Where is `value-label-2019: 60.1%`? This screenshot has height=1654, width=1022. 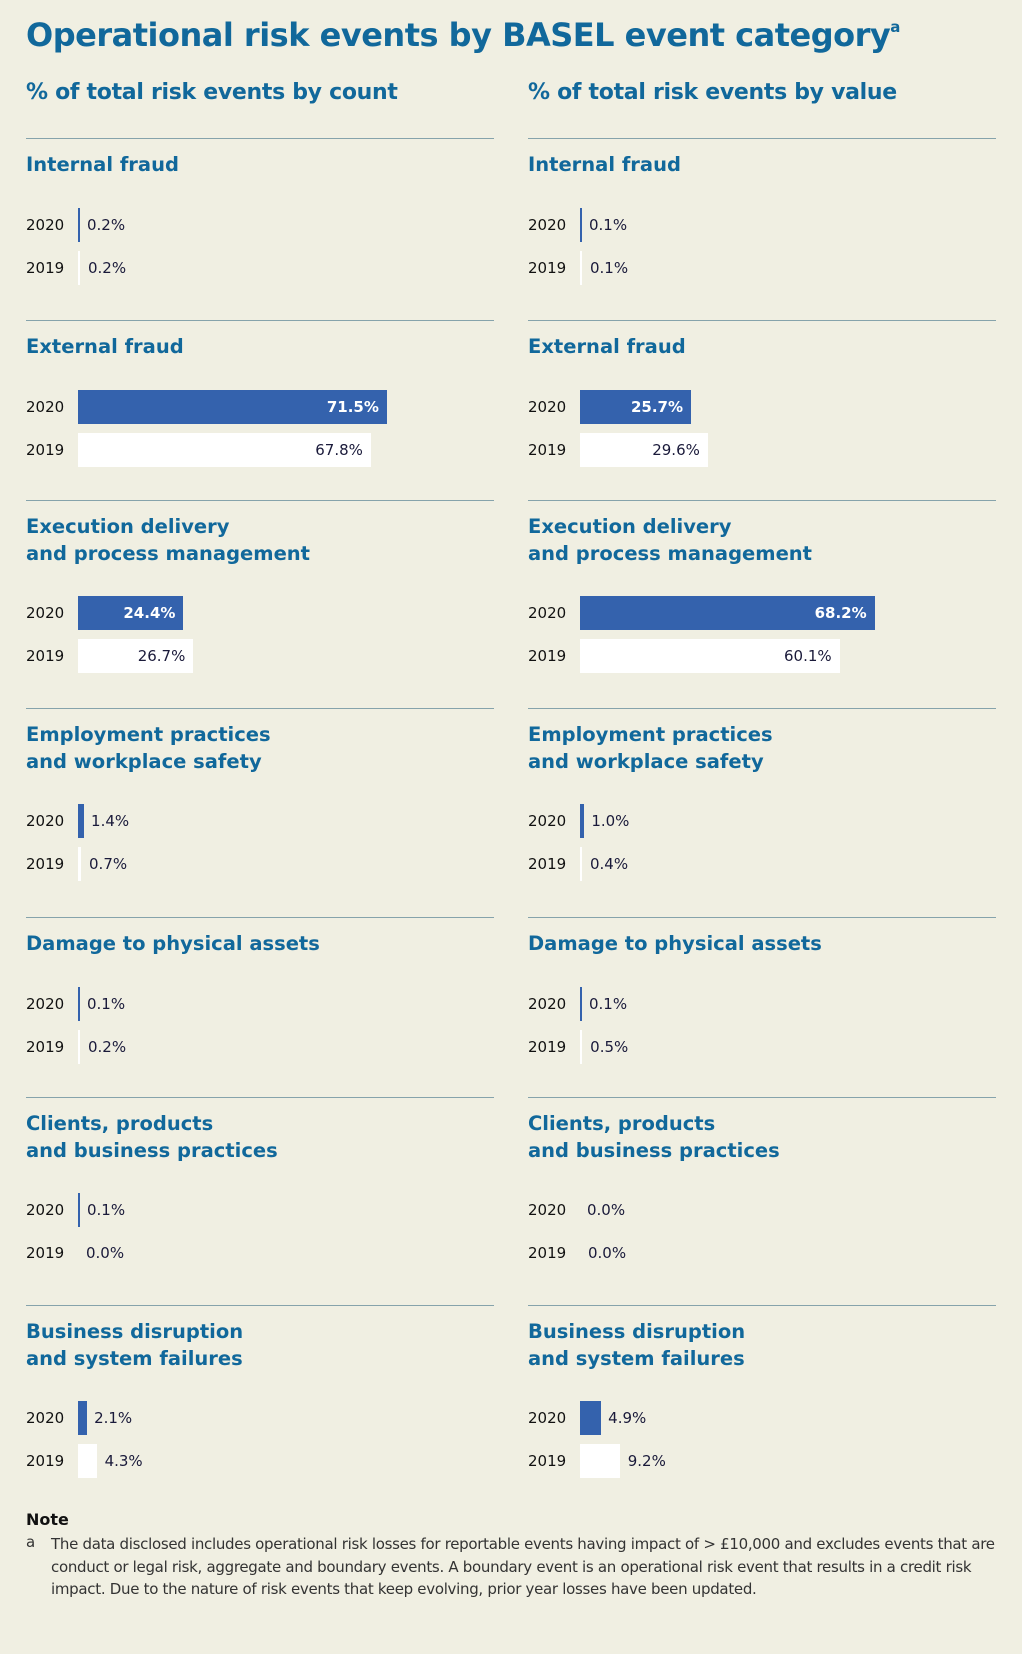
value-label-2019: 60.1% is located at coordinates (807, 656).